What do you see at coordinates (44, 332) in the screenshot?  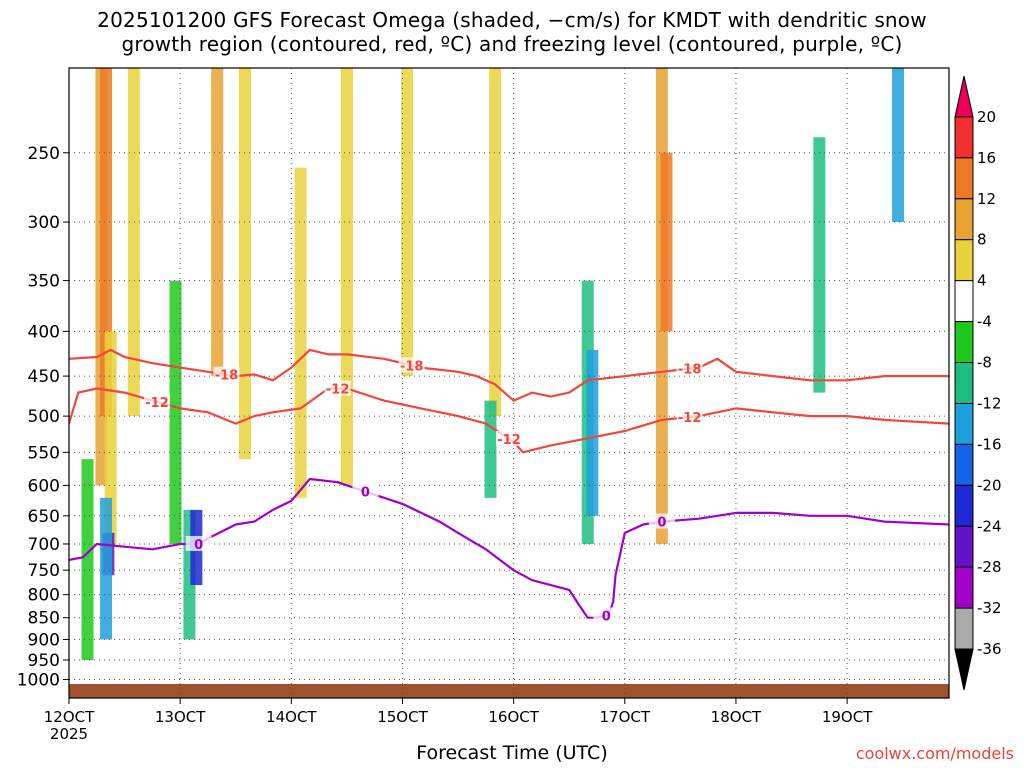 I see `y-tick-label: 400` at bounding box center [44, 332].